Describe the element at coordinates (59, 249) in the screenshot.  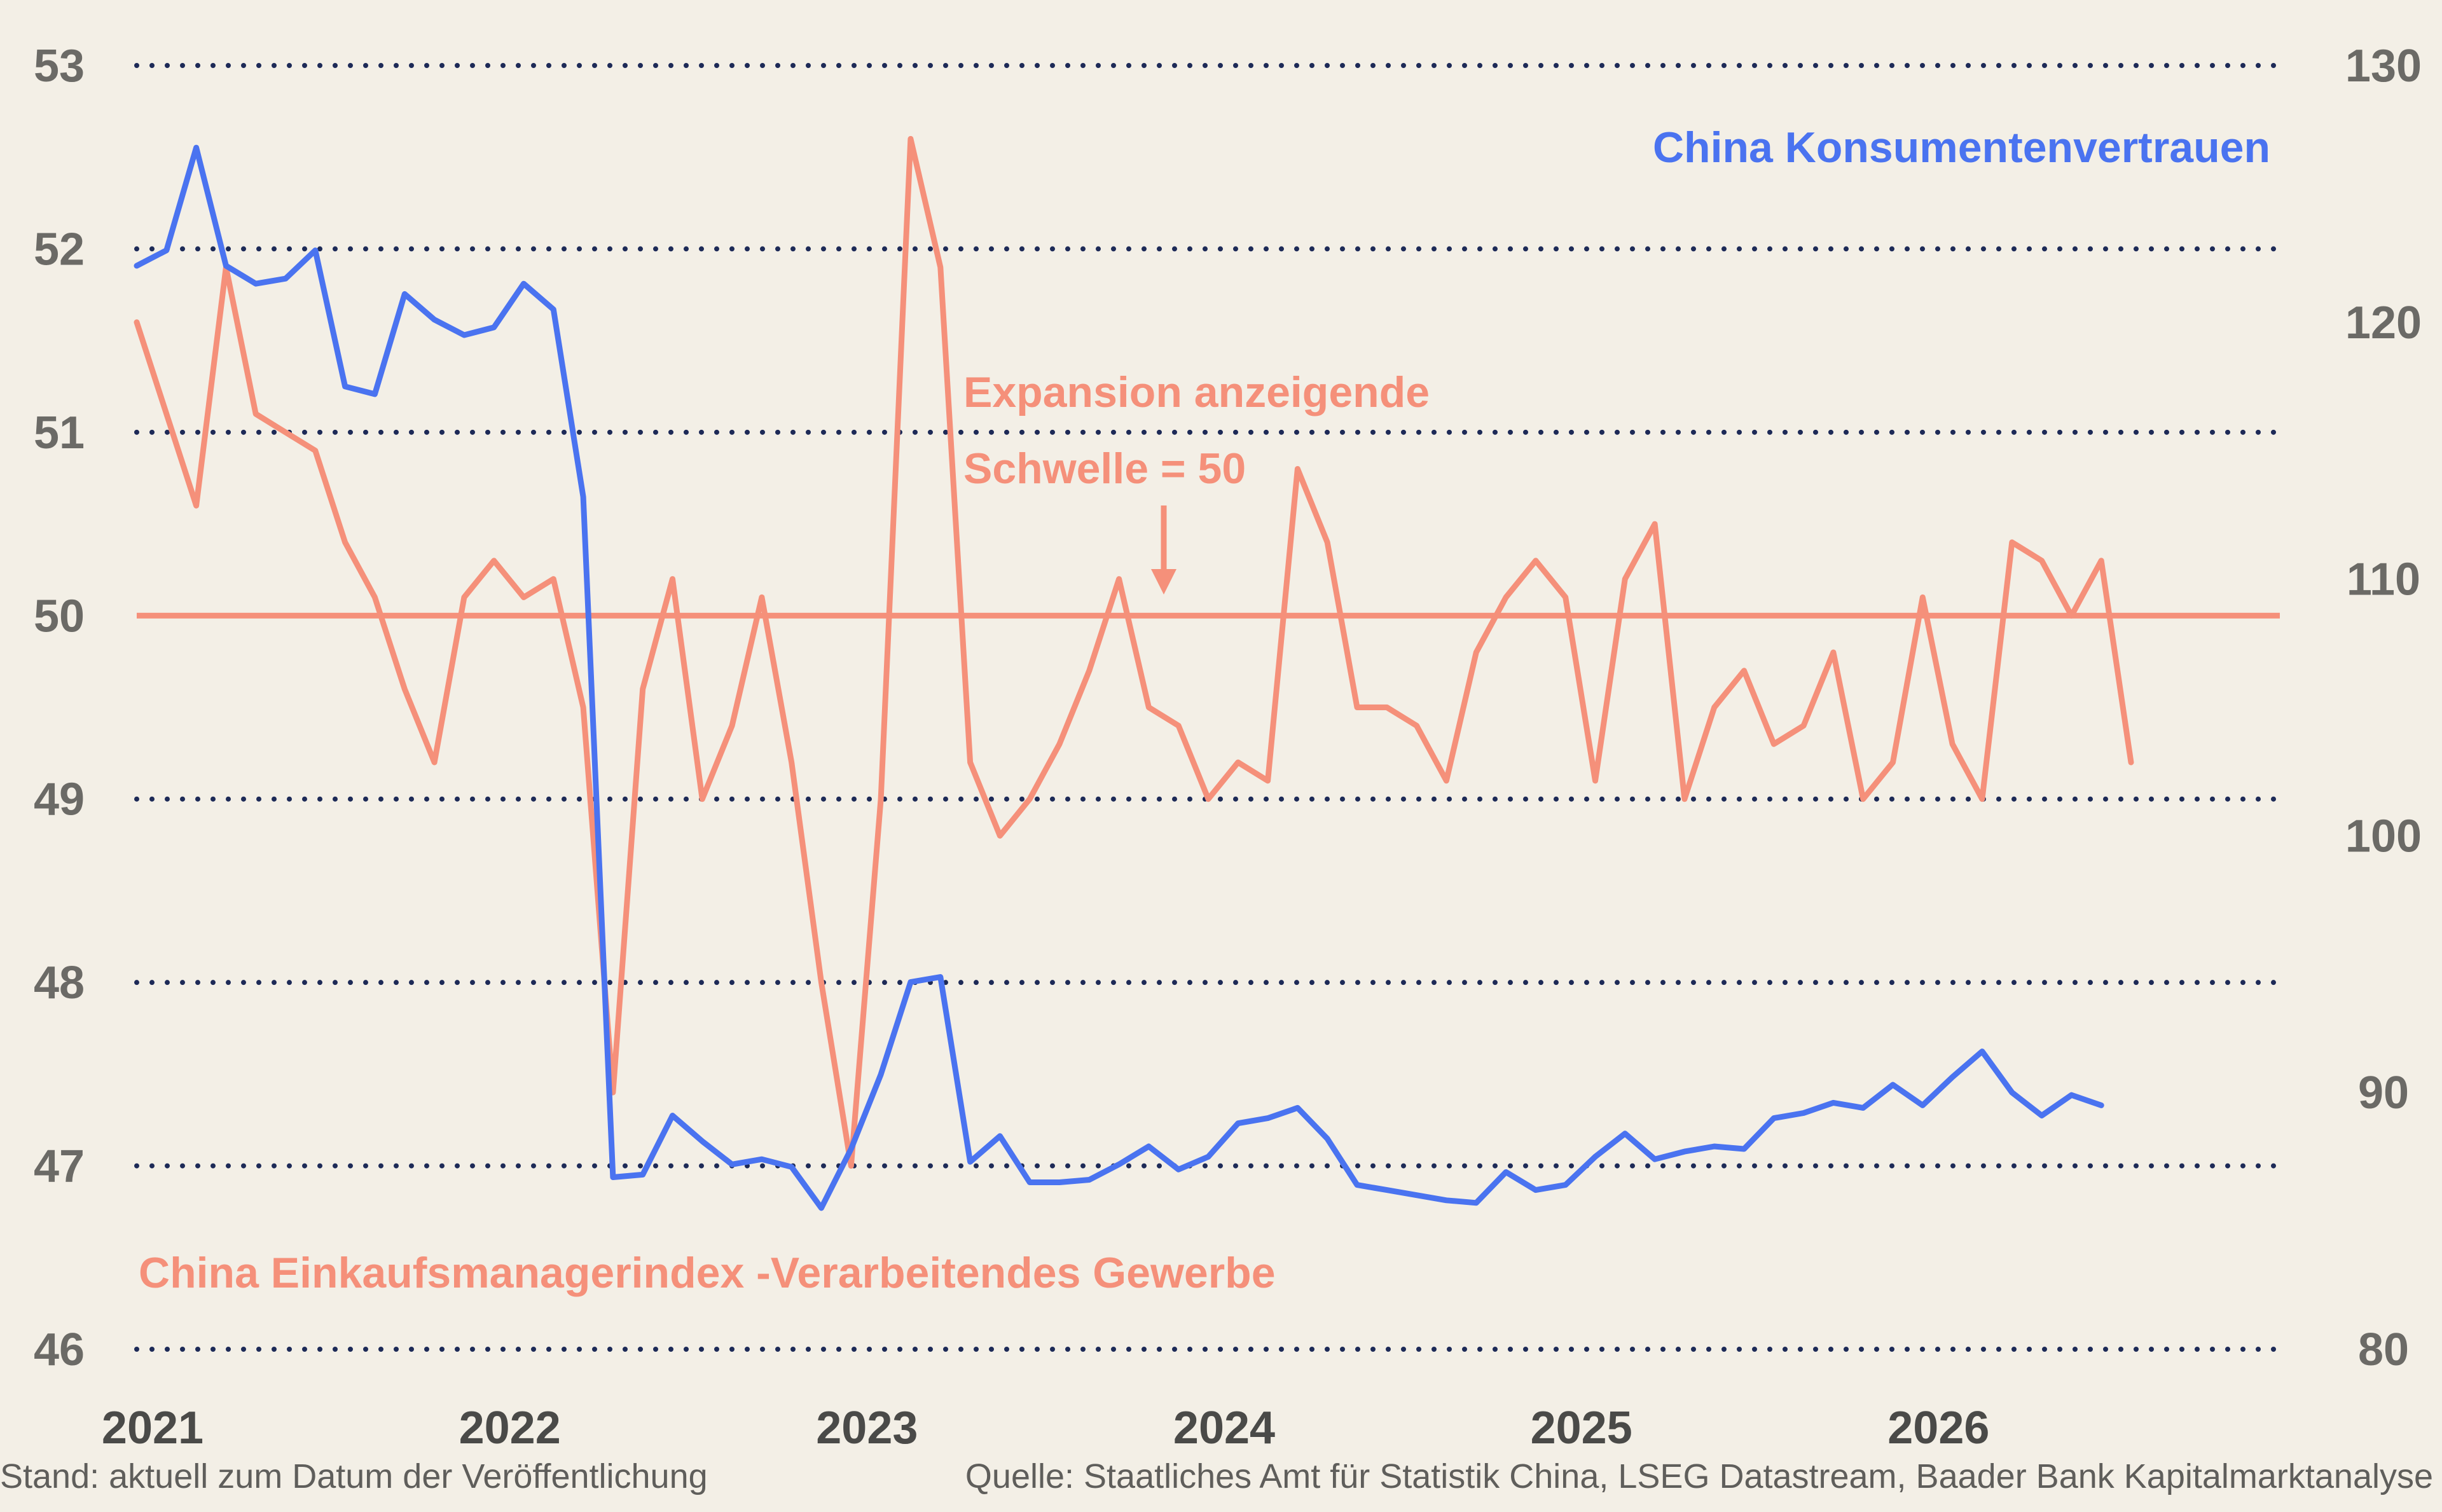
I see `left-tick-52: 52` at that location.